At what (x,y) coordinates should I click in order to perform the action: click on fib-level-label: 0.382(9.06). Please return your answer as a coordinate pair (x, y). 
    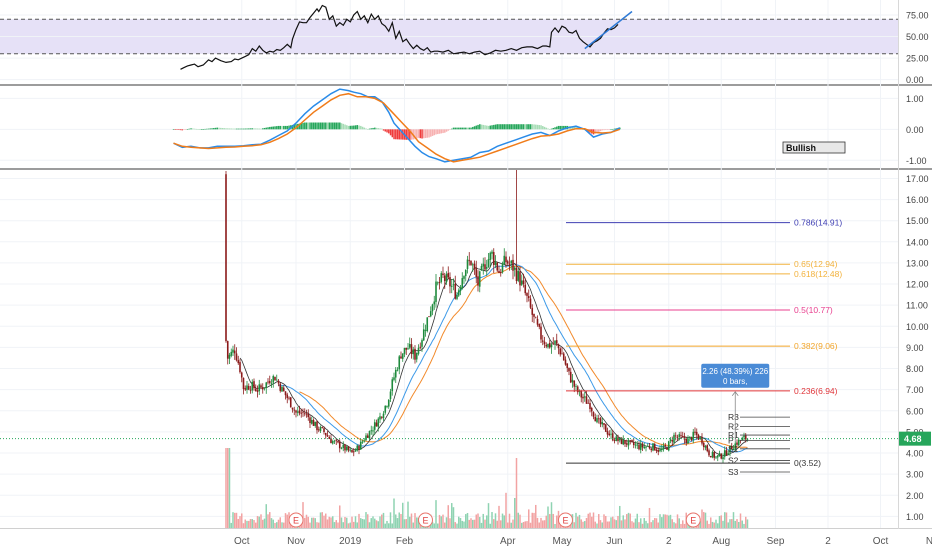
    Looking at the image, I should click on (816, 346).